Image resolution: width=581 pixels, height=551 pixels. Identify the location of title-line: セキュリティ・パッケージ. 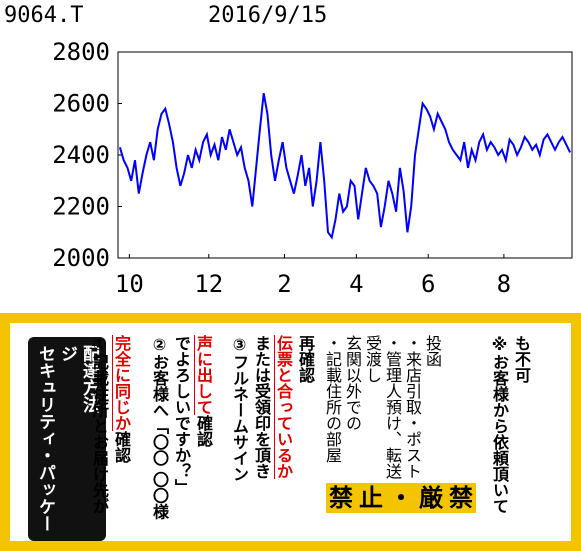
(56, 438).